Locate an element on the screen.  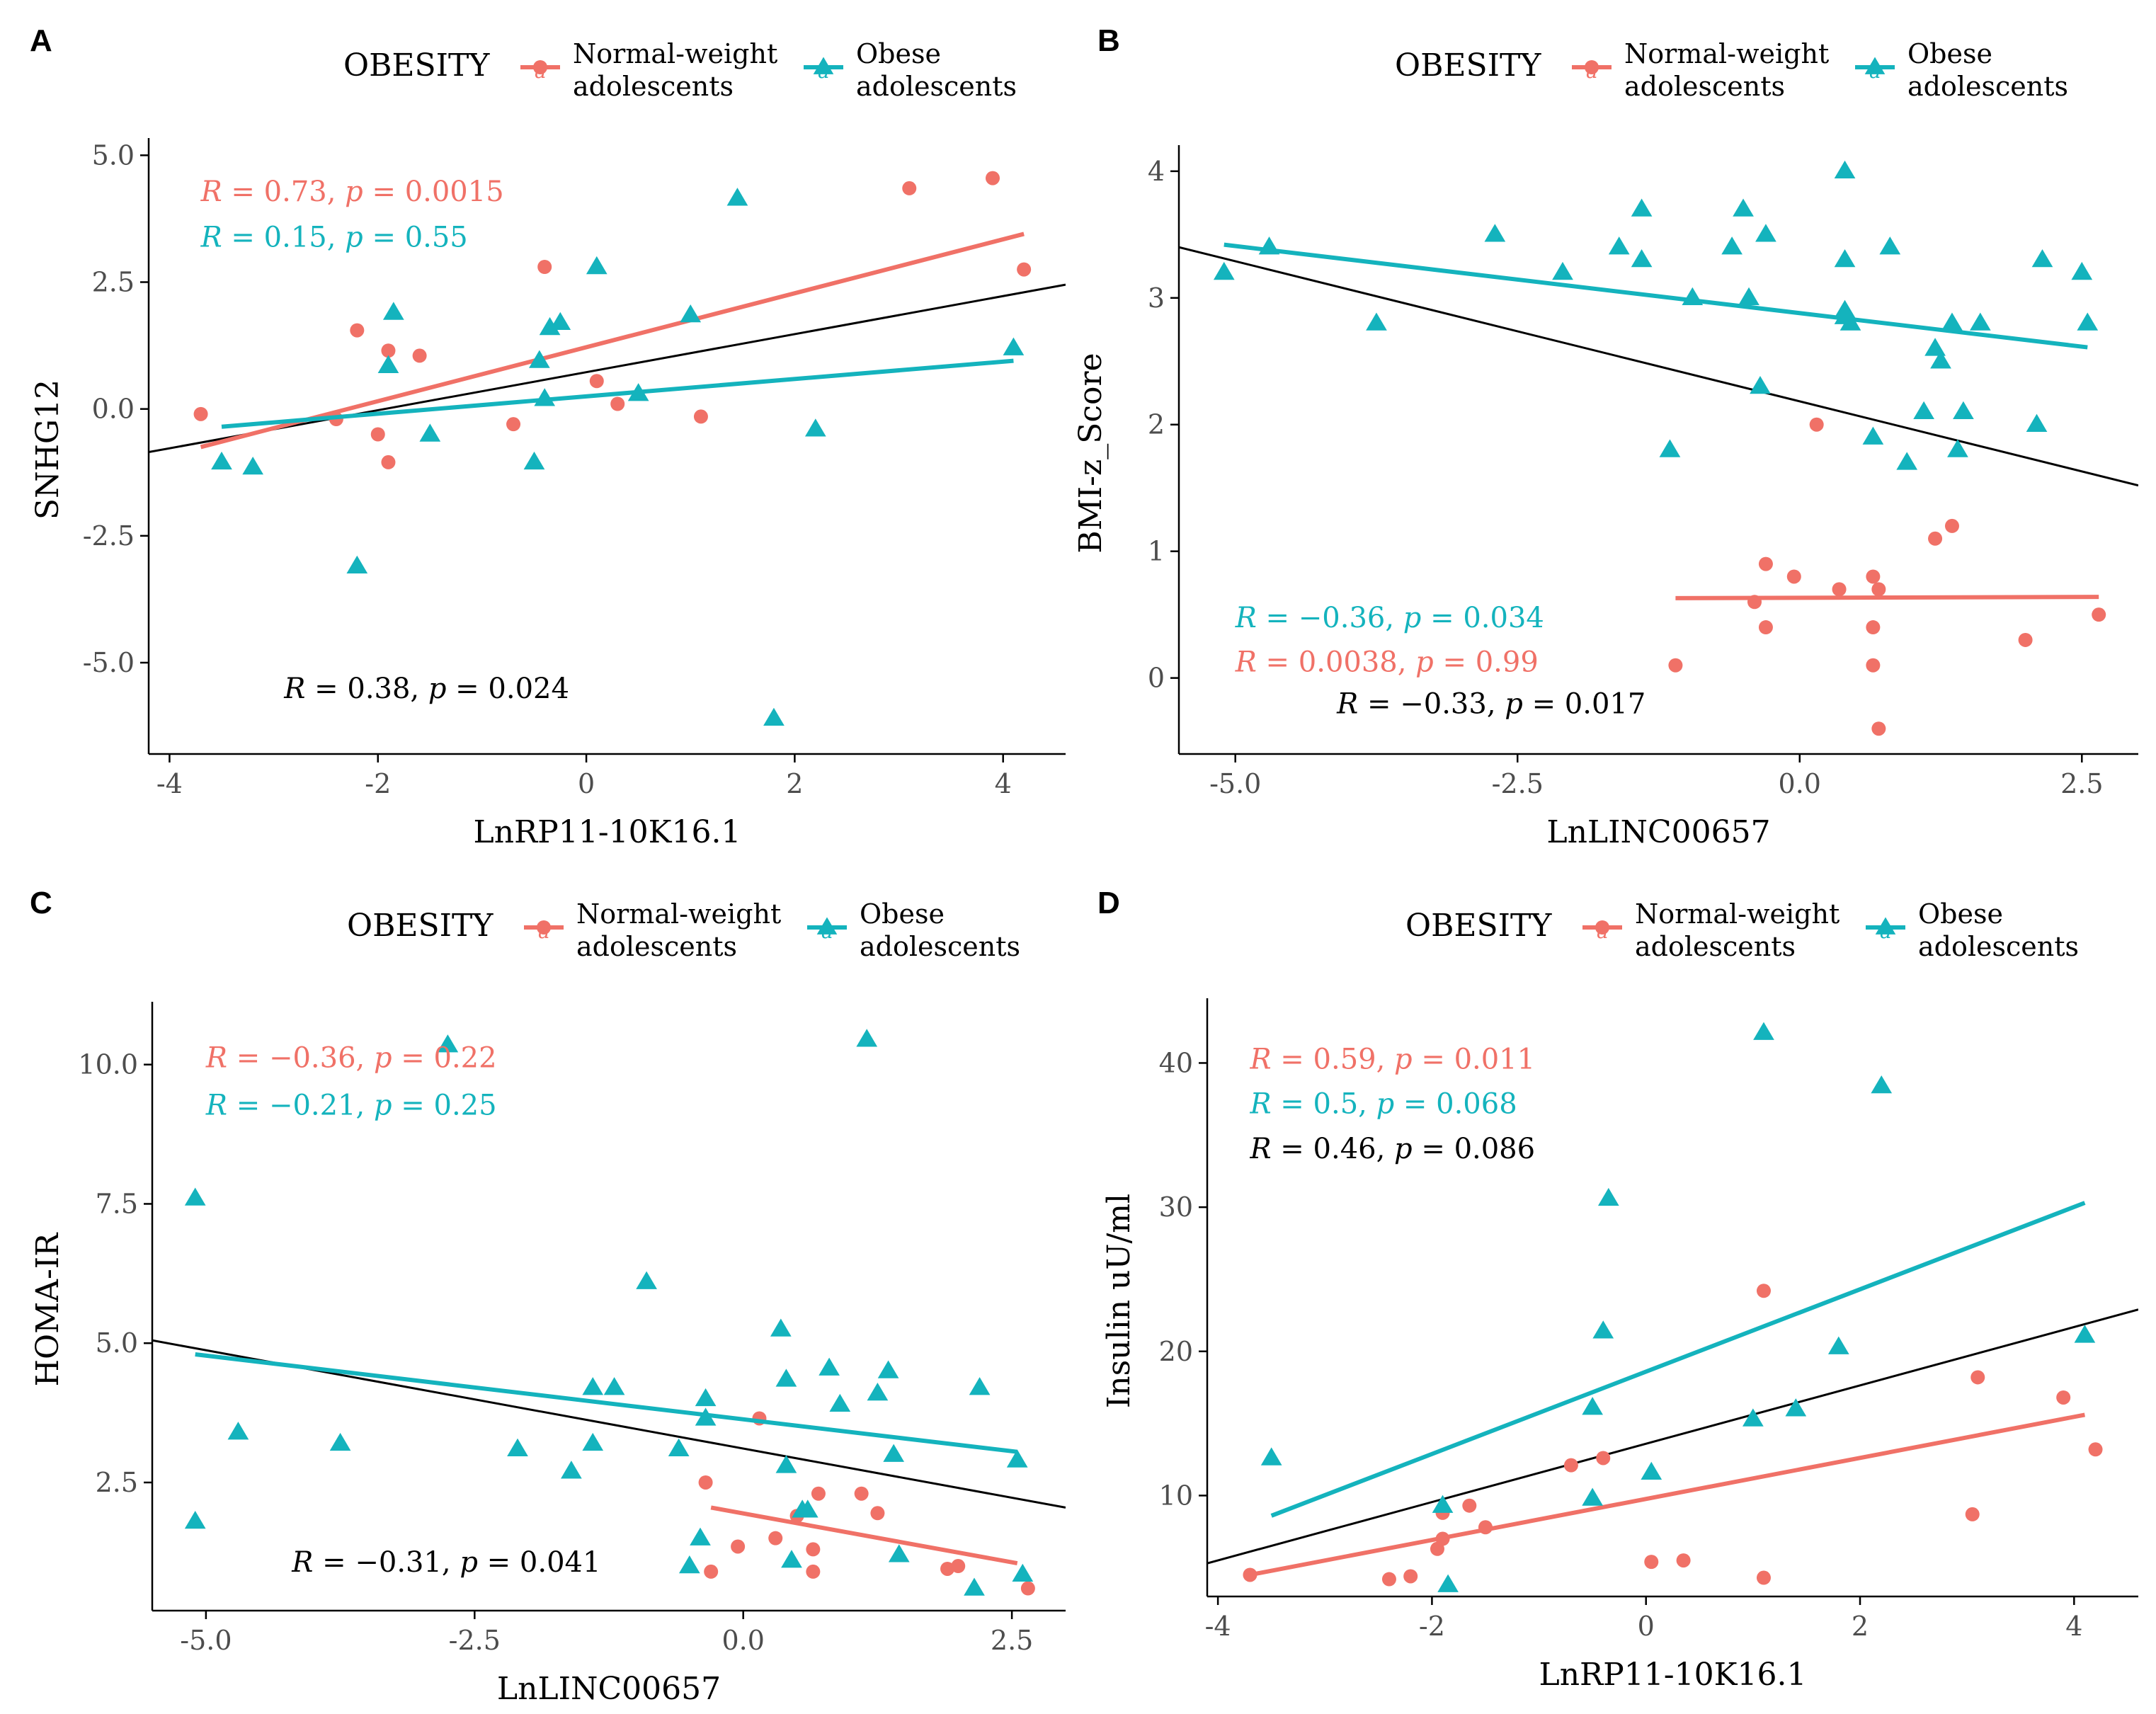
y-tick-label: 3 is located at coordinates (1157, 298).